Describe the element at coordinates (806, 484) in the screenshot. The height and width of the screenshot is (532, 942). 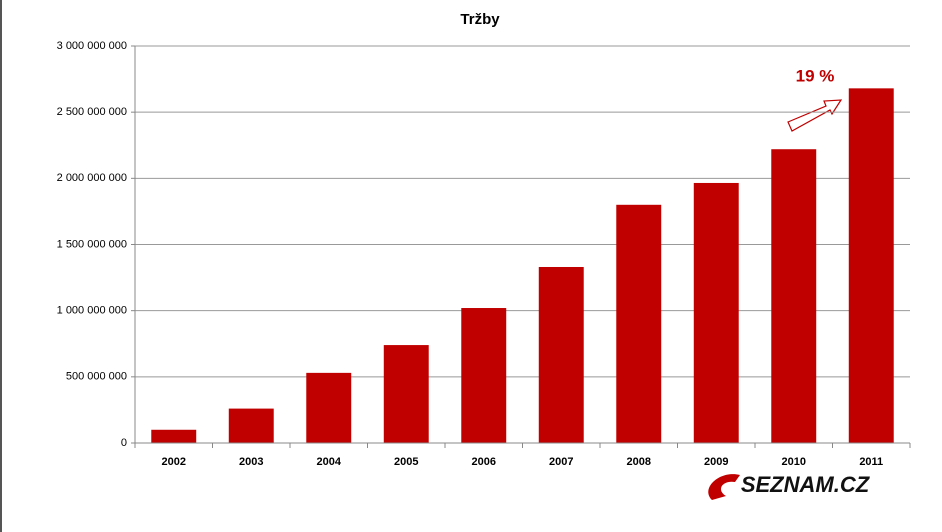
I see `logo: SEZNAM.CZ` at that location.